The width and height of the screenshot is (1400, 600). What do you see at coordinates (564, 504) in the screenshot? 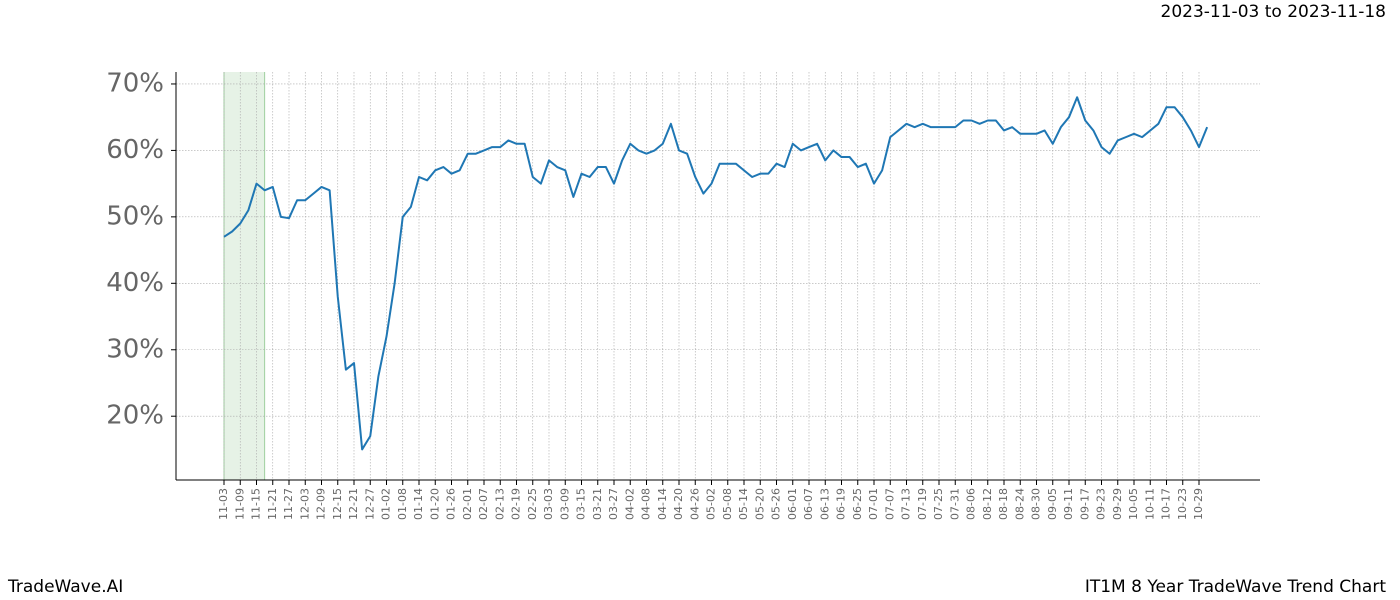
I see `x-tick-label: 03-09` at bounding box center [564, 504].